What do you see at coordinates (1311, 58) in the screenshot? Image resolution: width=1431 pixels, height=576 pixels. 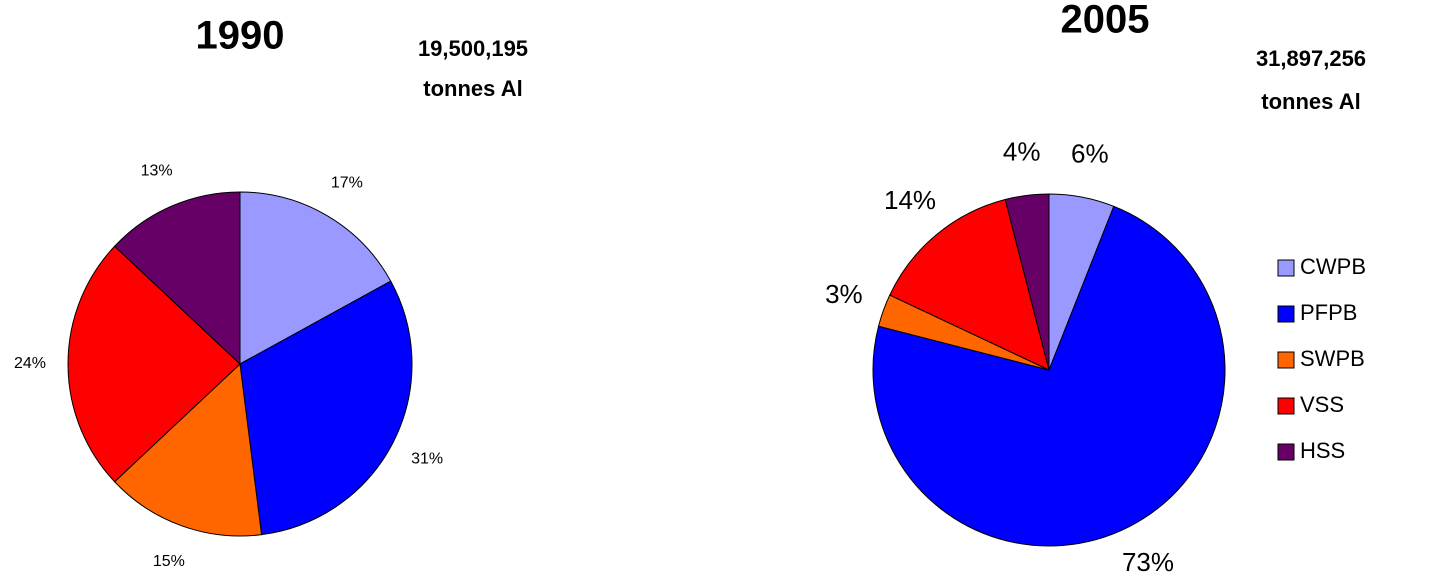 I see `annotation: 31,897,256` at bounding box center [1311, 58].